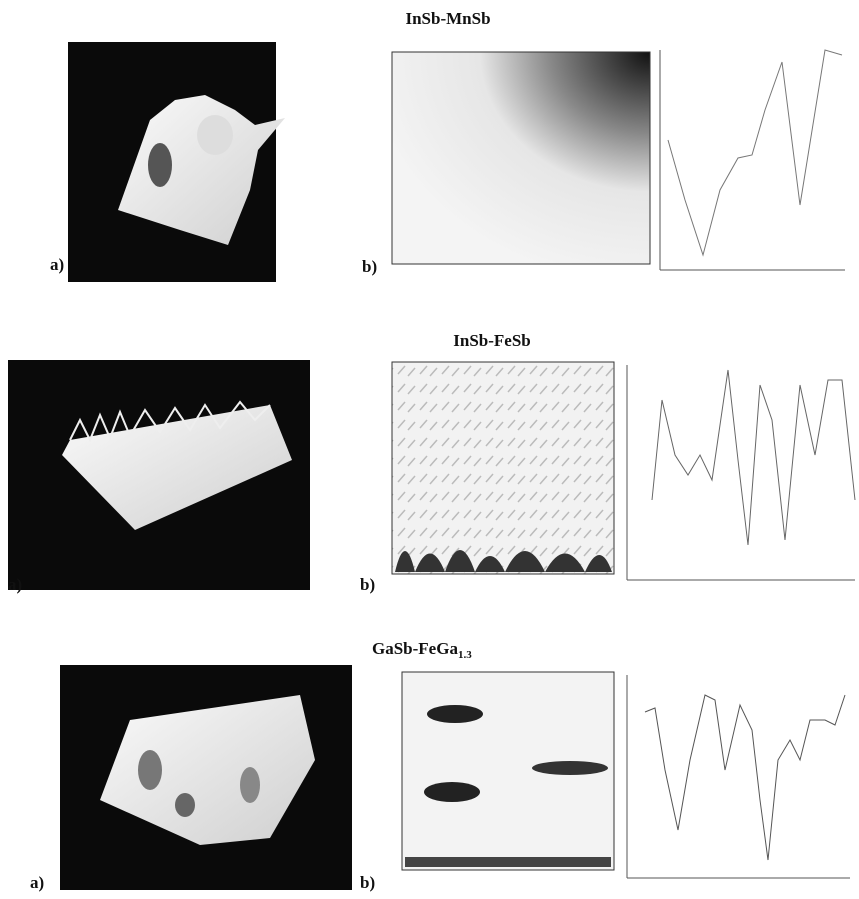 Image resolution: width=859 pixels, height=899 pixels. What do you see at coordinates (415, 648) in the screenshot?
I see `title-main: GaSb-FeGa` at bounding box center [415, 648].